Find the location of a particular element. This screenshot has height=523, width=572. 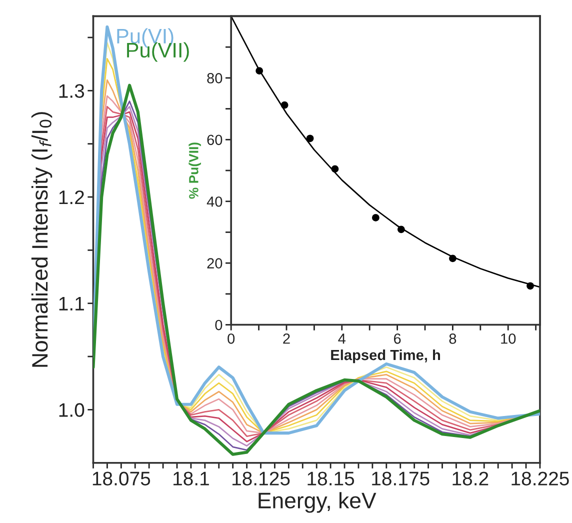

y-axis-title: % Pu(VII) is located at coordinates (194, 170).